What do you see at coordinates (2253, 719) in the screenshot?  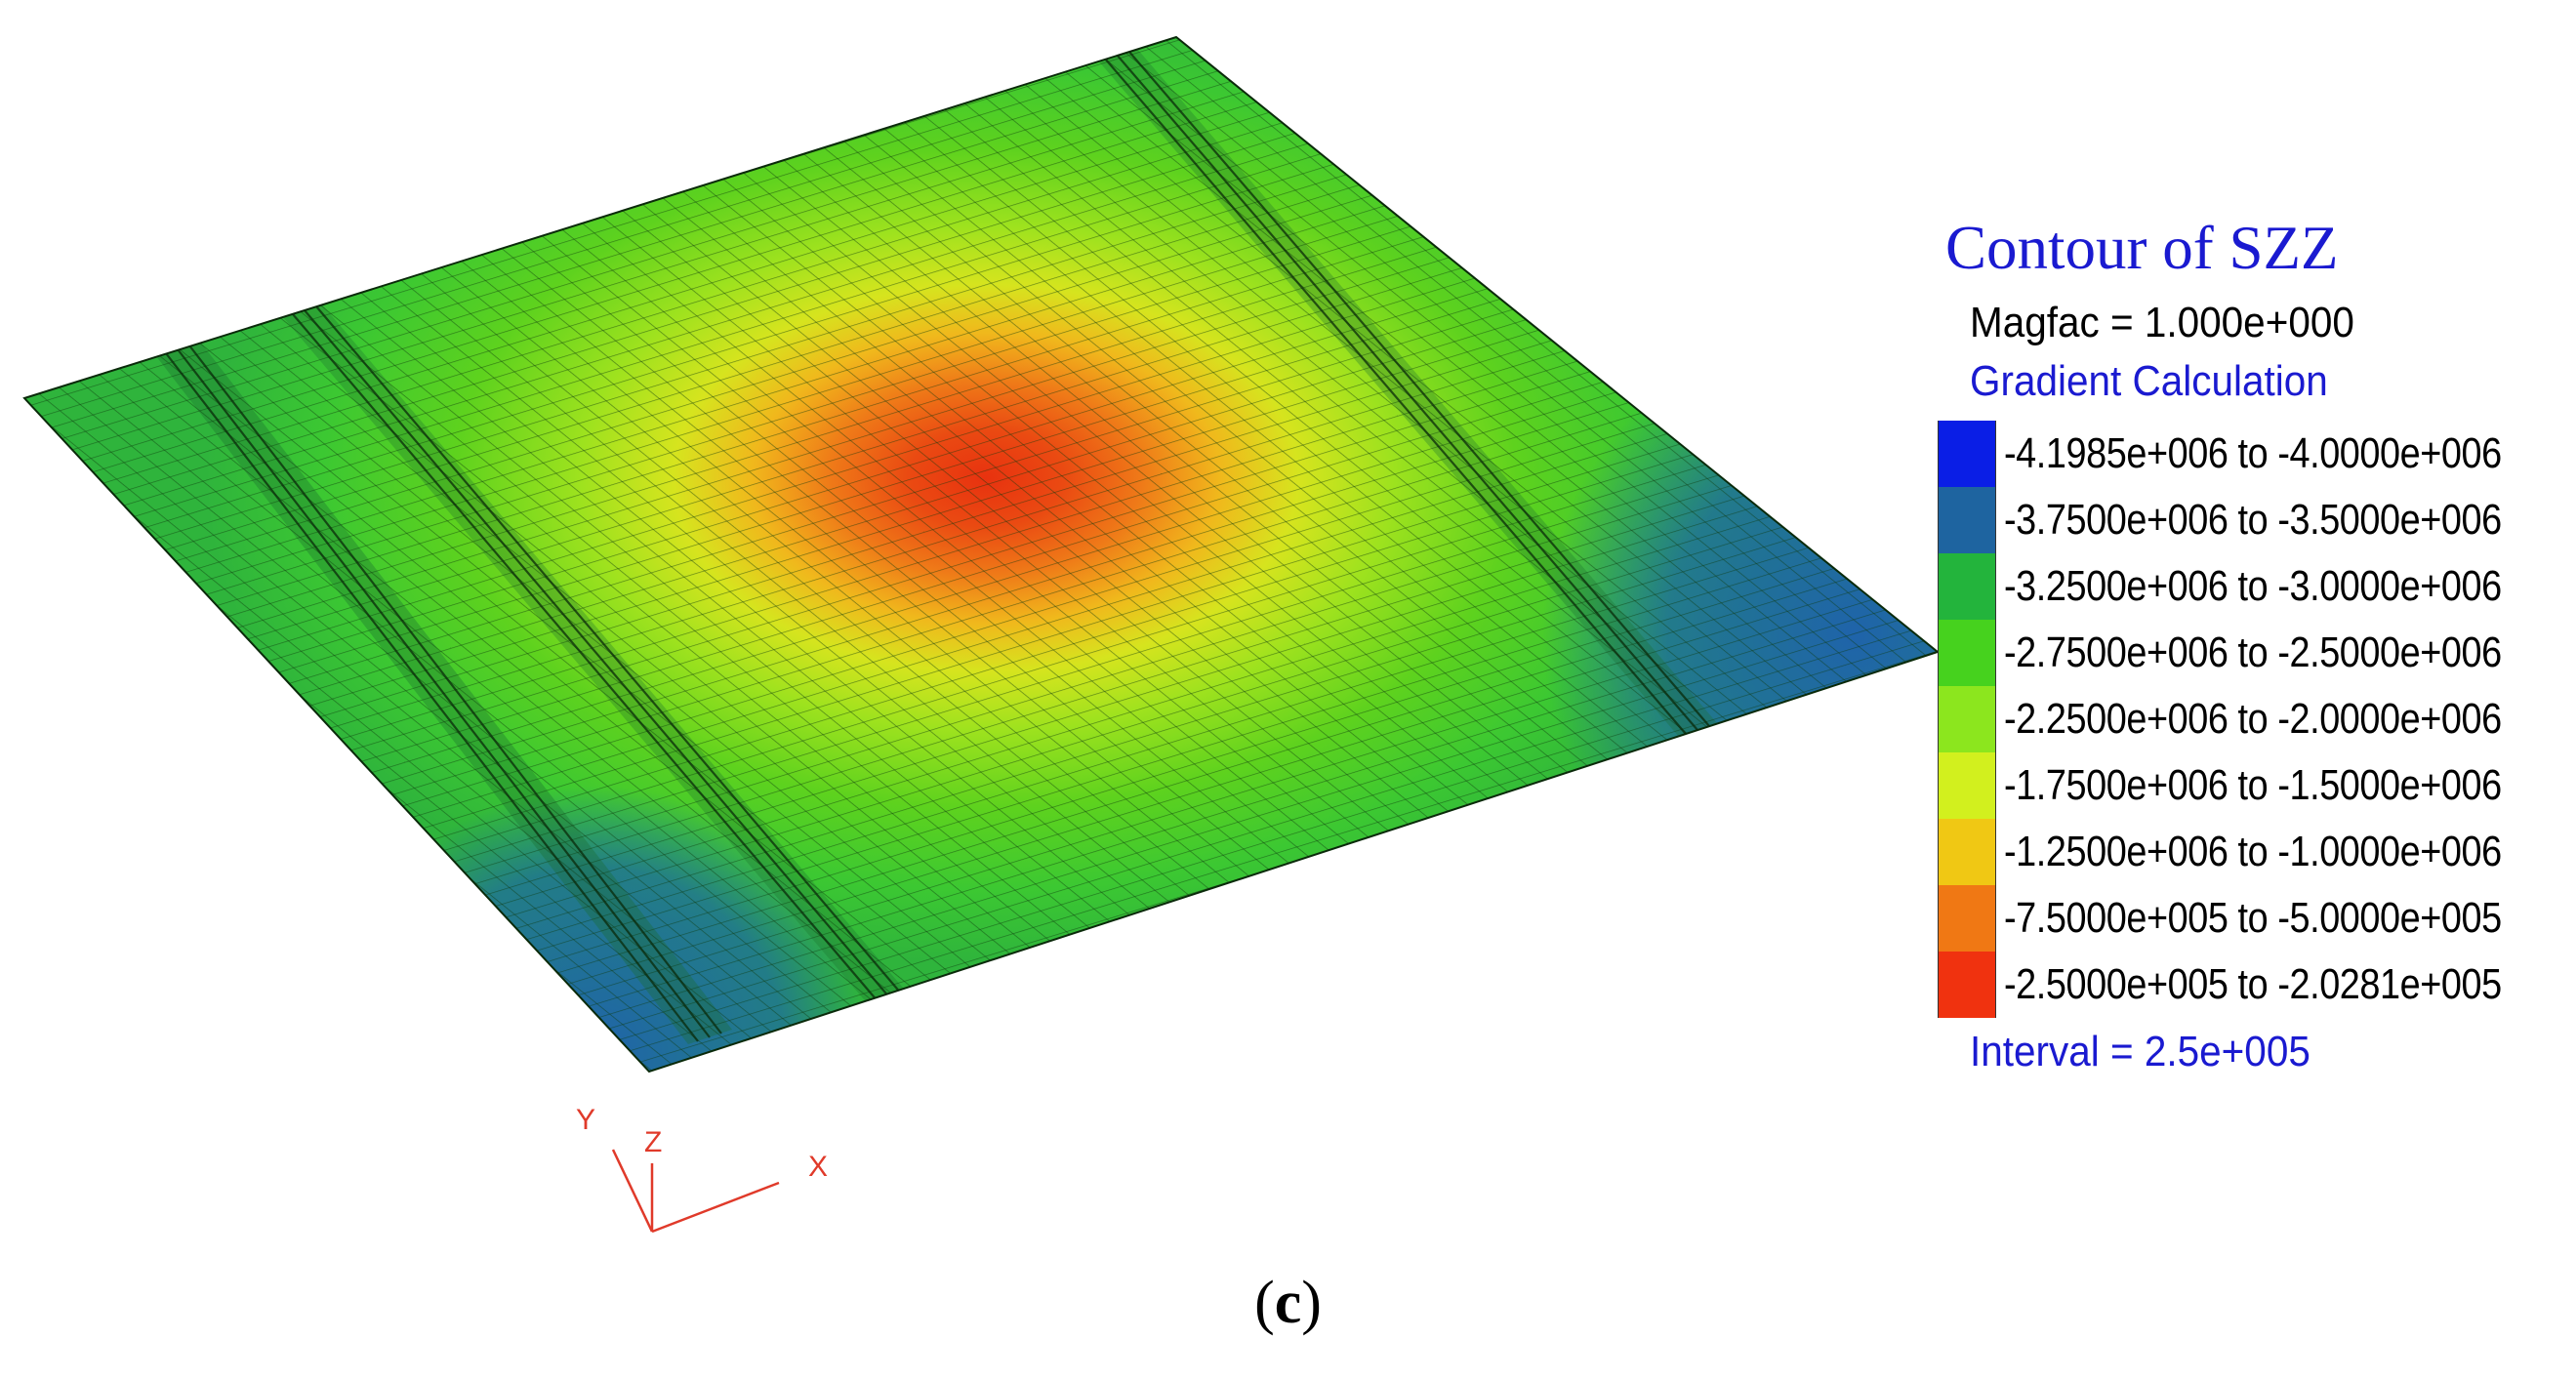 I see `legend-range-label: -2.2500e+006 to -2.0000e+006` at bounding box center [2253, 719].